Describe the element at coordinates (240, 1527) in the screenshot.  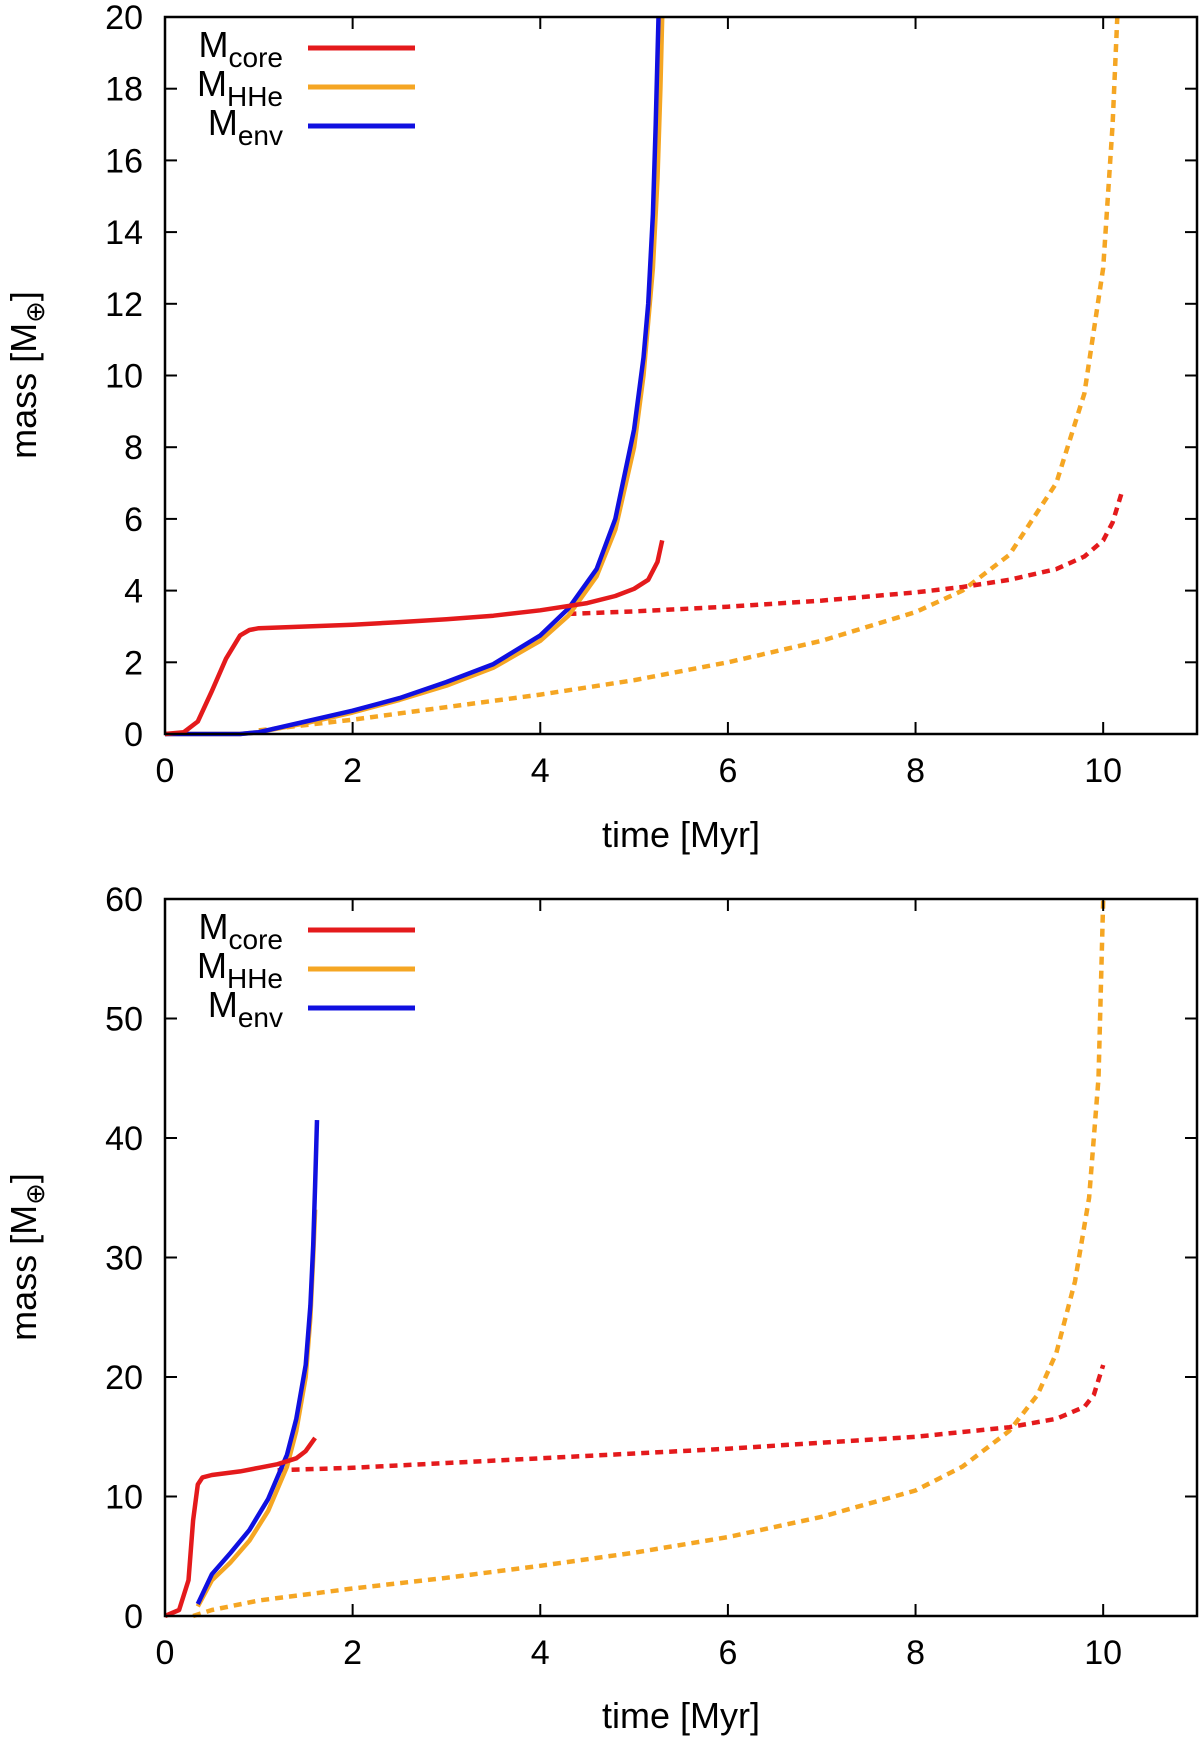
I see `bottom-series-m-core` at that location.